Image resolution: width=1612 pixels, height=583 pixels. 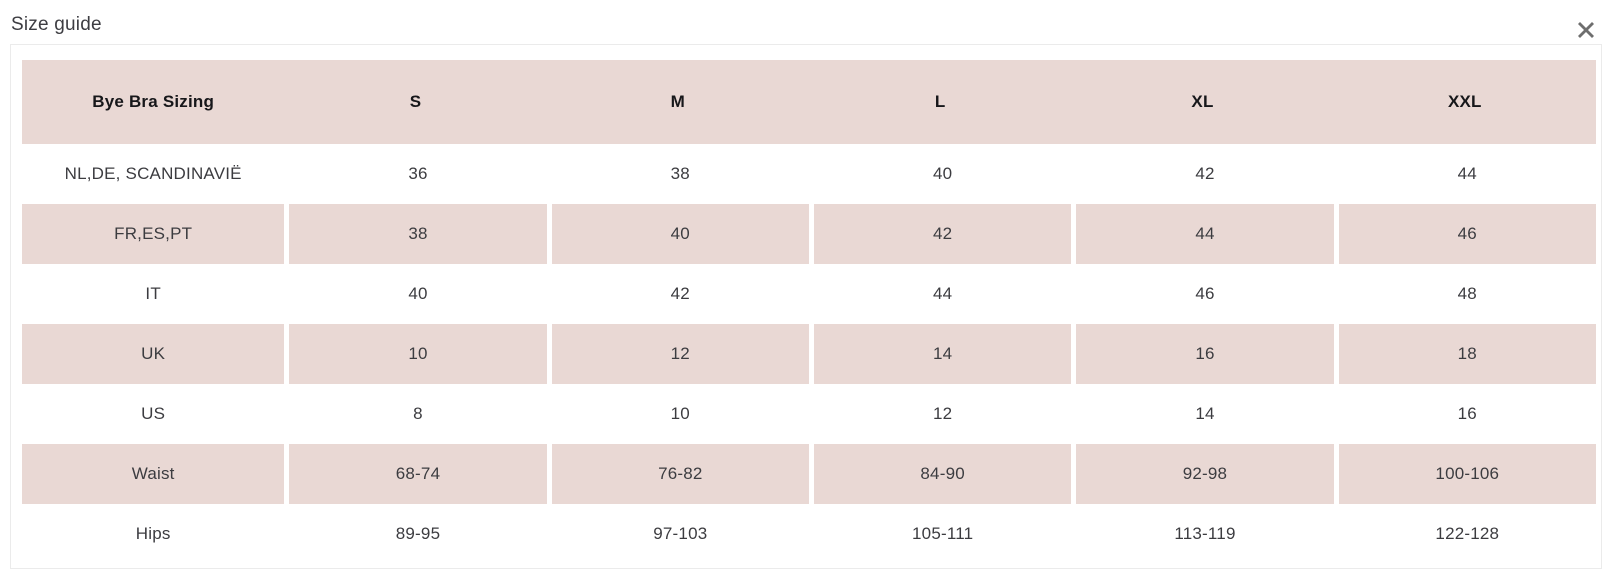 I want to click on row-label-cell: Waist, so click(x=153, y=474).